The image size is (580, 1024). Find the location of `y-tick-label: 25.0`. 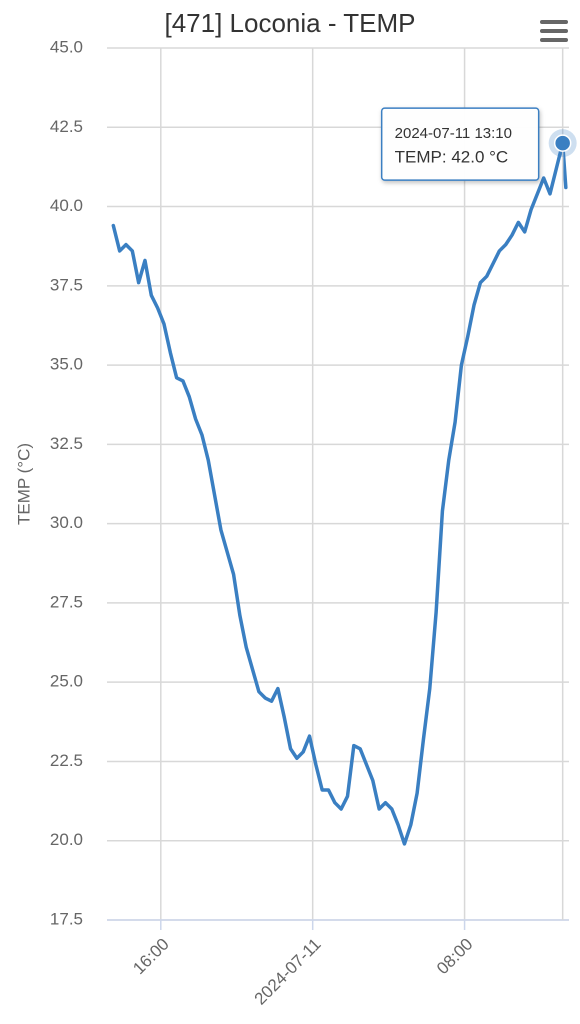

y-tick-label: 25.0 is located at coordinates (66, 681).